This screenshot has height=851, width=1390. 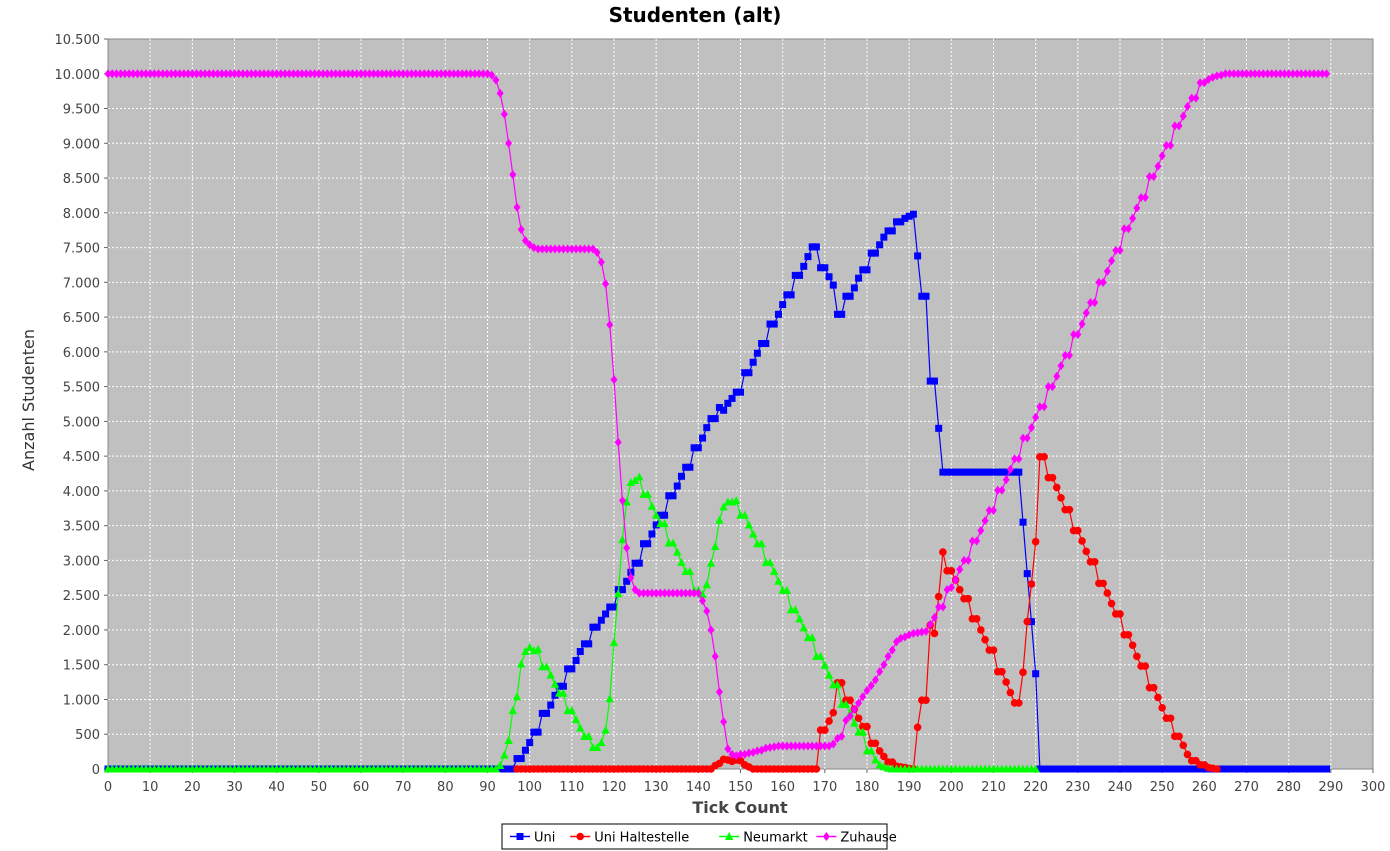 What do you see at coordinates (81, 144) in the screenshot?
I see `y-tick-label: 9.000` at bounding box center [81, 144].